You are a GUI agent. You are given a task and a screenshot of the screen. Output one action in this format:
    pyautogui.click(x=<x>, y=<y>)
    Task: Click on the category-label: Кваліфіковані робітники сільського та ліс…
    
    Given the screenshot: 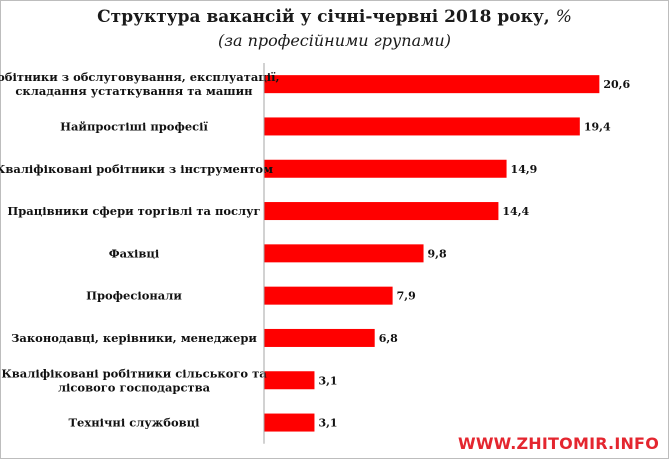 What is the action you would take?
    pyautogui.click(x=134, y=380)
    